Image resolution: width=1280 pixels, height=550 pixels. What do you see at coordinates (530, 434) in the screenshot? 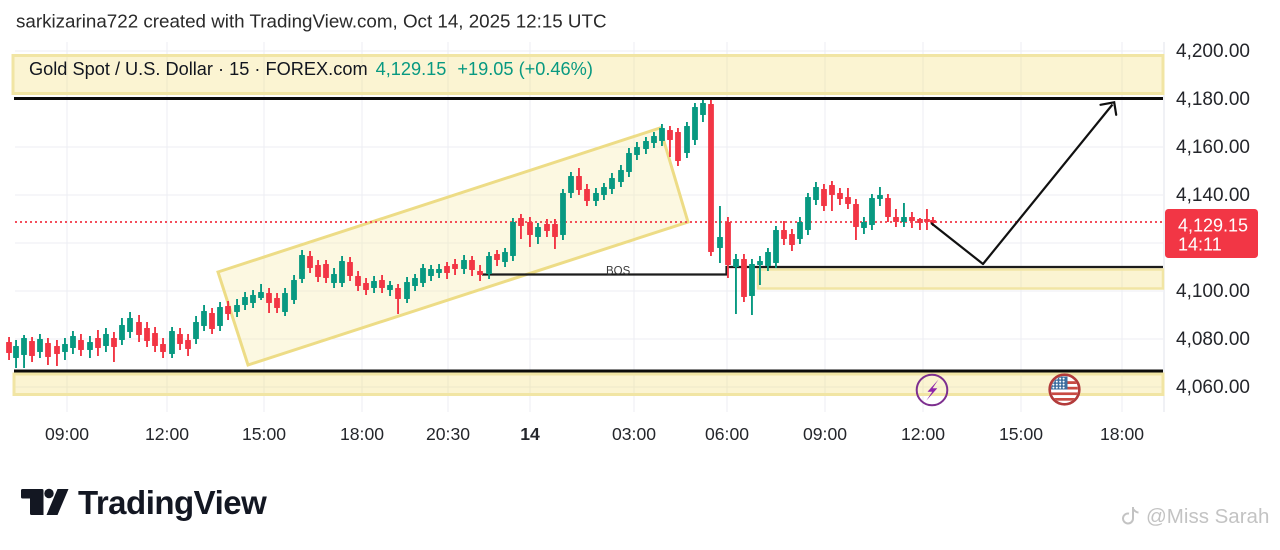
I see `svg-text: 14` at bounding box center [530, 434].